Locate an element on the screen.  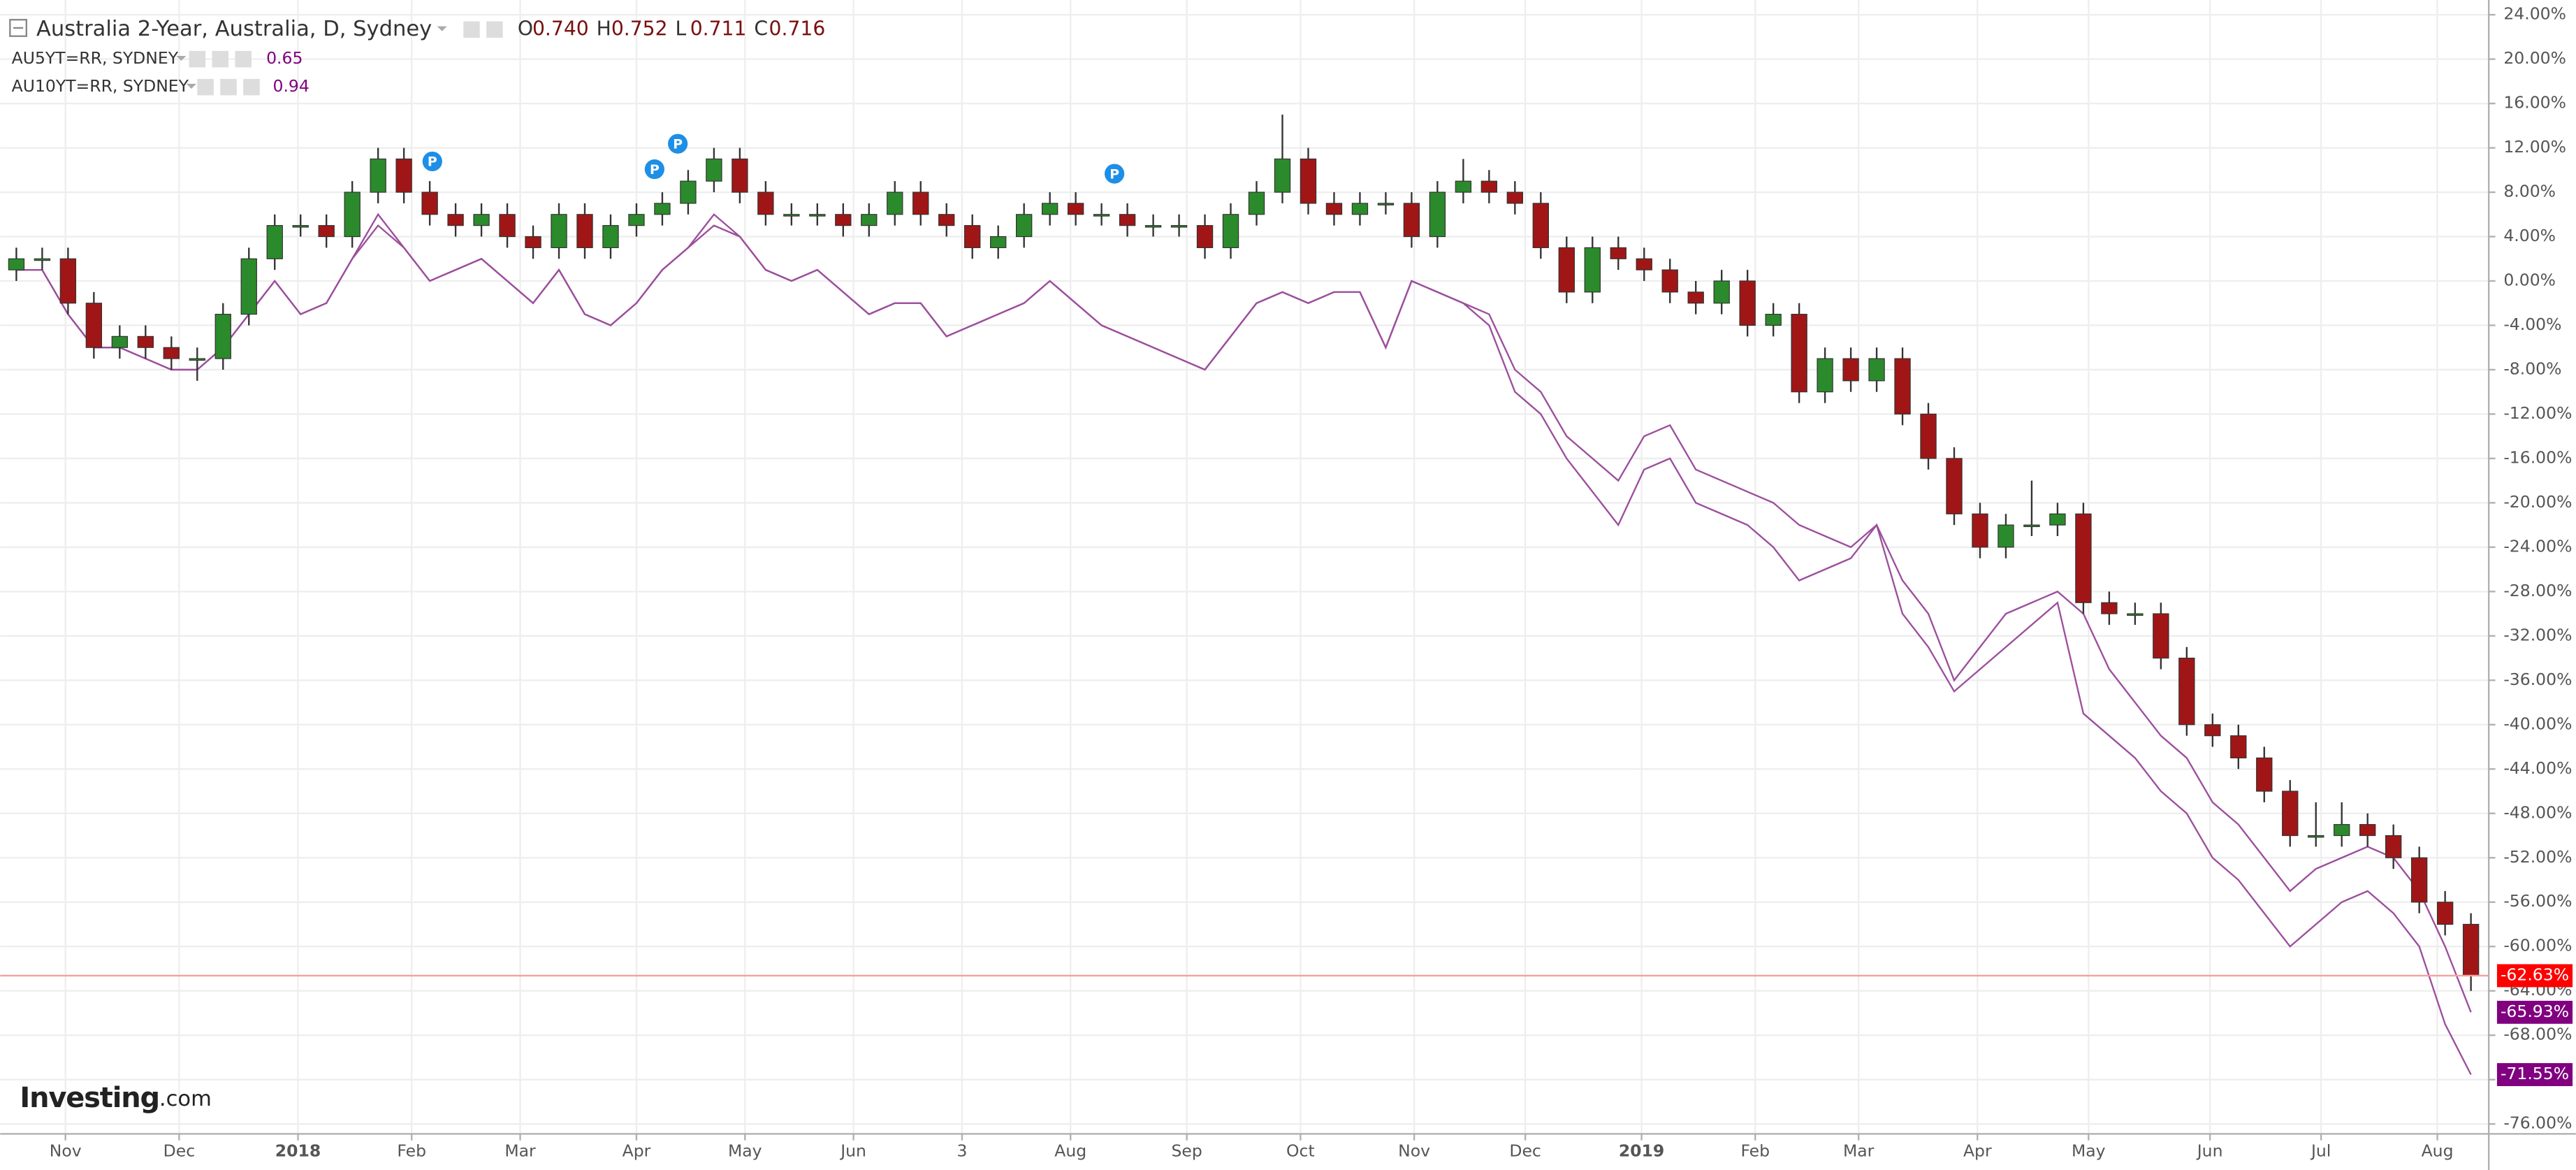
ohlc-value: 0.752 is located at coordinates (639, 28).